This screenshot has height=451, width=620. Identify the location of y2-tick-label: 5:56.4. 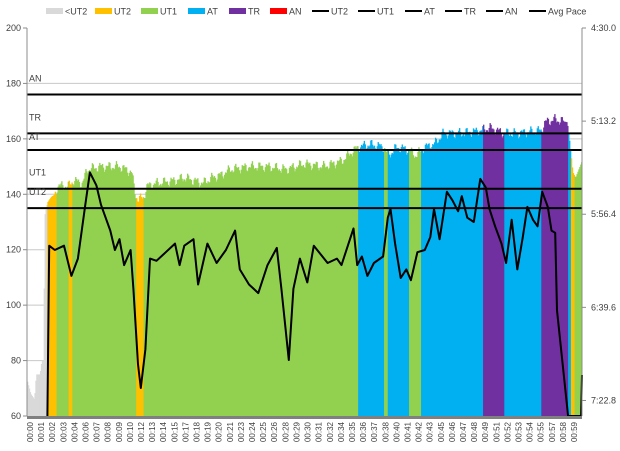
(603, 214).